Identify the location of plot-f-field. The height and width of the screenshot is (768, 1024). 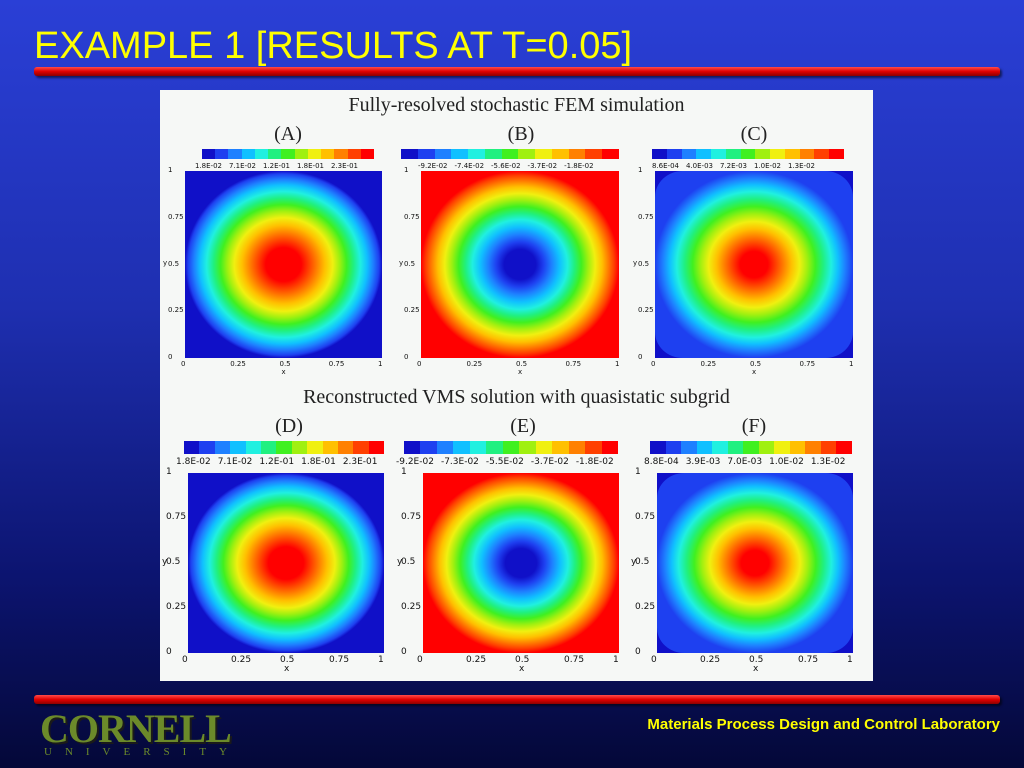
(755, 563).